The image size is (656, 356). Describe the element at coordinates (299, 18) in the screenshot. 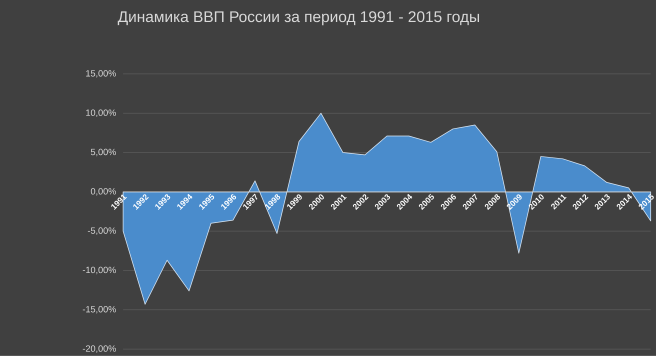

I see `chart-title: Динамика ВВП России за период 1991 - 2015 годы` at that location.